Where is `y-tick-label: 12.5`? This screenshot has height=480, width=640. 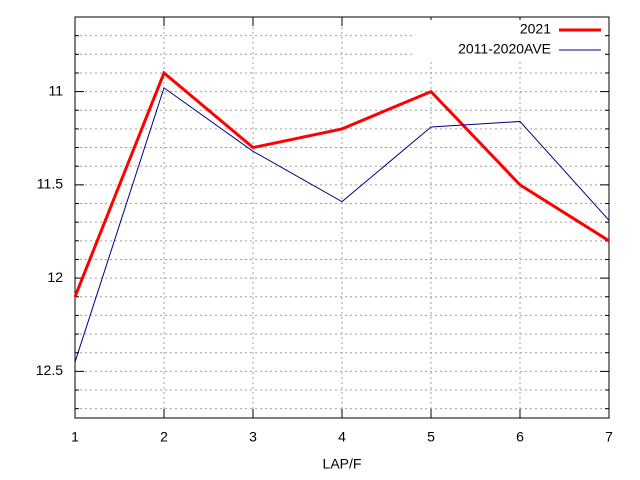
y-tick-label: 12.5 is located at coordinates (49, 370).